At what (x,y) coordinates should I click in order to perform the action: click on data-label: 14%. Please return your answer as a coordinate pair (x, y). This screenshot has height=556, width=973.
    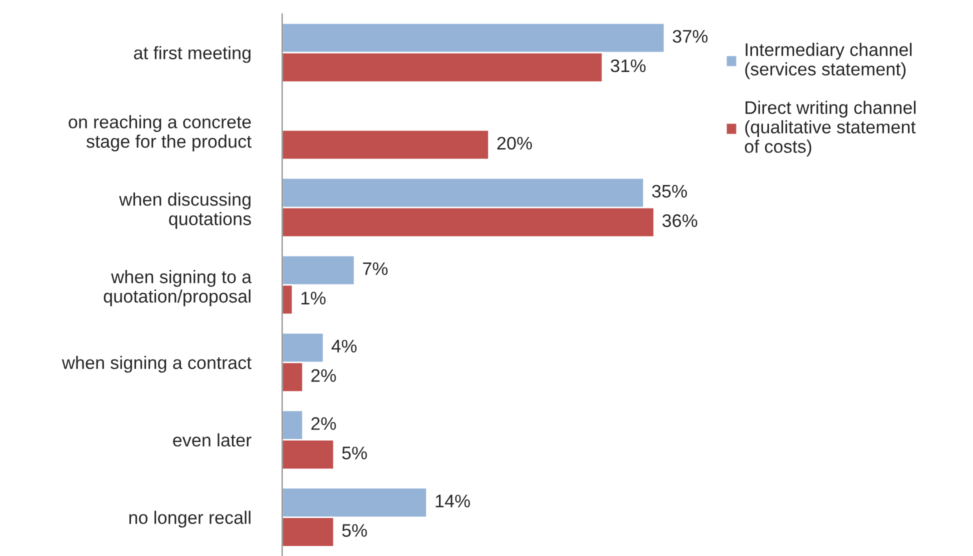
    Looking at the image, I should click on (453, 501).